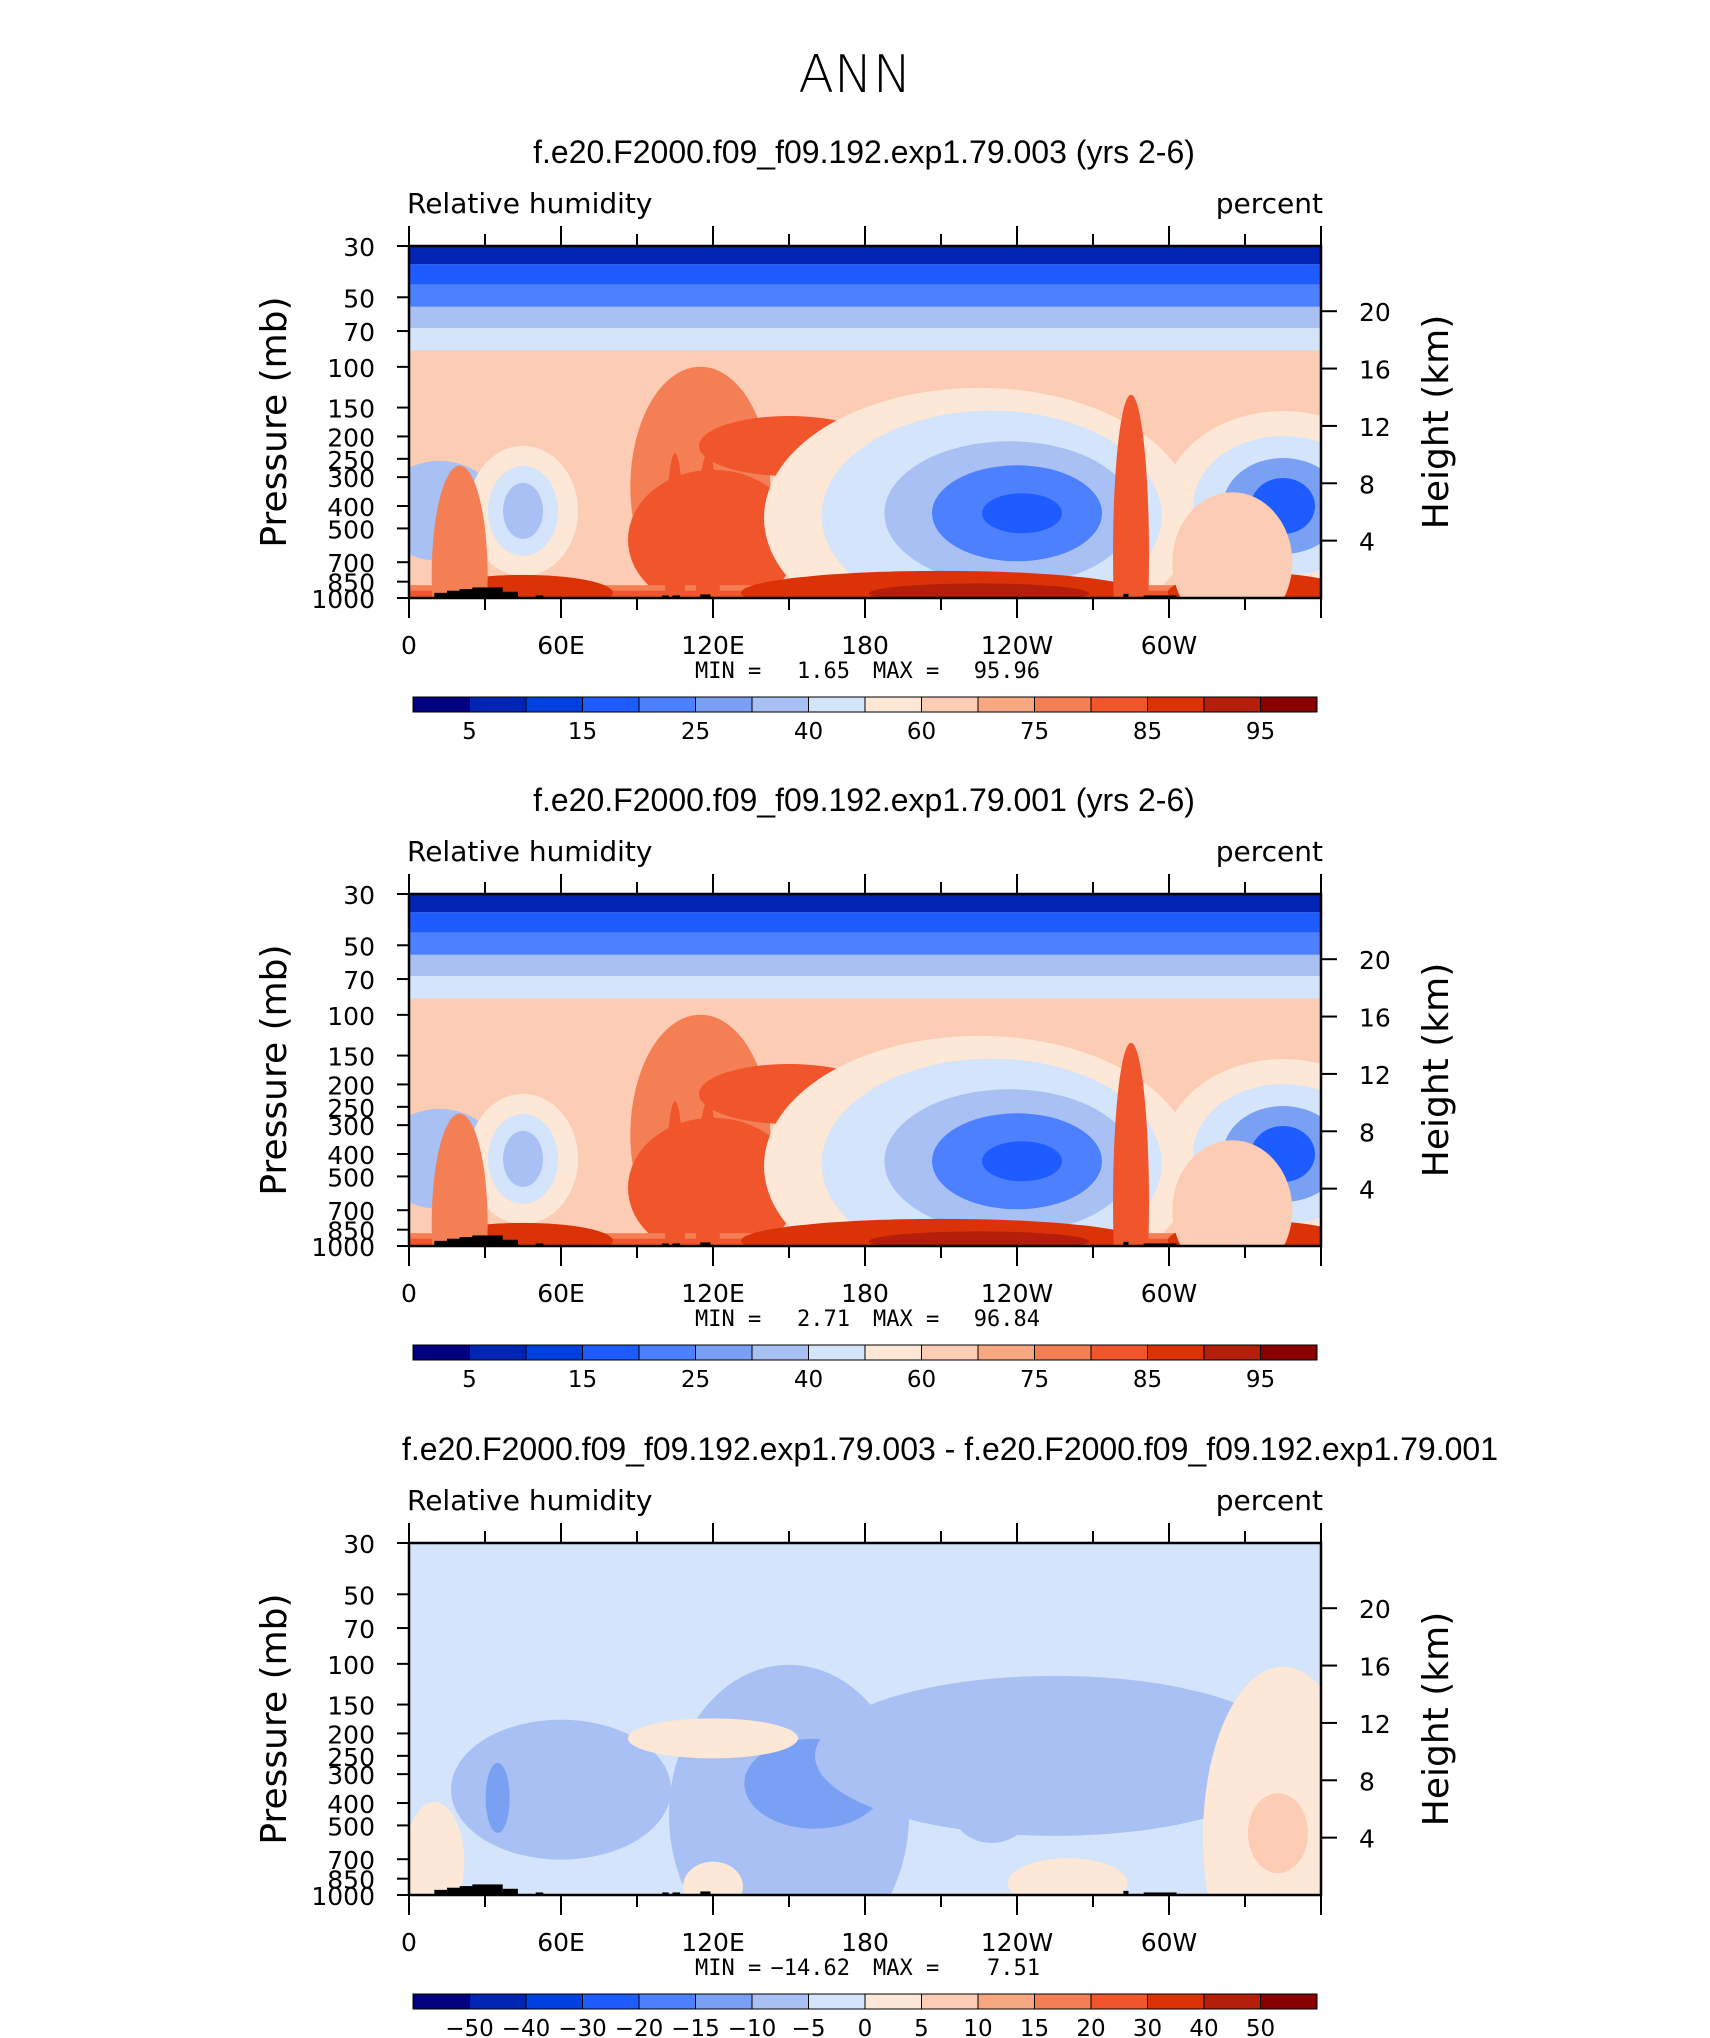 Image resolution: width=1710 pixels, height=2038 pixels. Describe the element at coordinates (823, 671) in the screenshot. I see `min-value: 1.65` at that location.